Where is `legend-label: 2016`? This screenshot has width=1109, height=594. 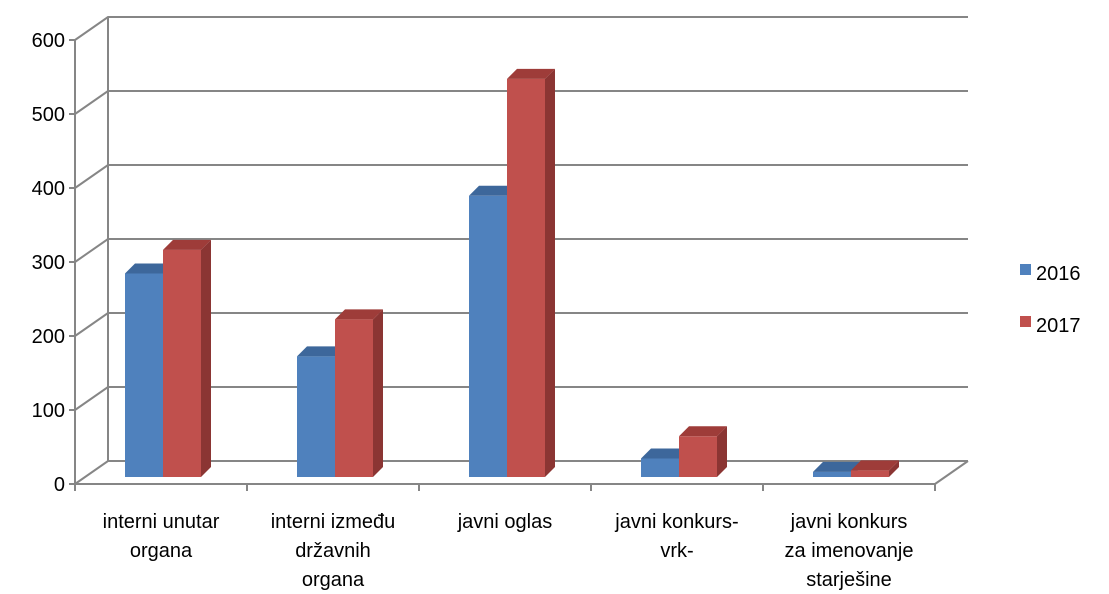
legend-label: 2016 is located at coordinates (1058, 274).